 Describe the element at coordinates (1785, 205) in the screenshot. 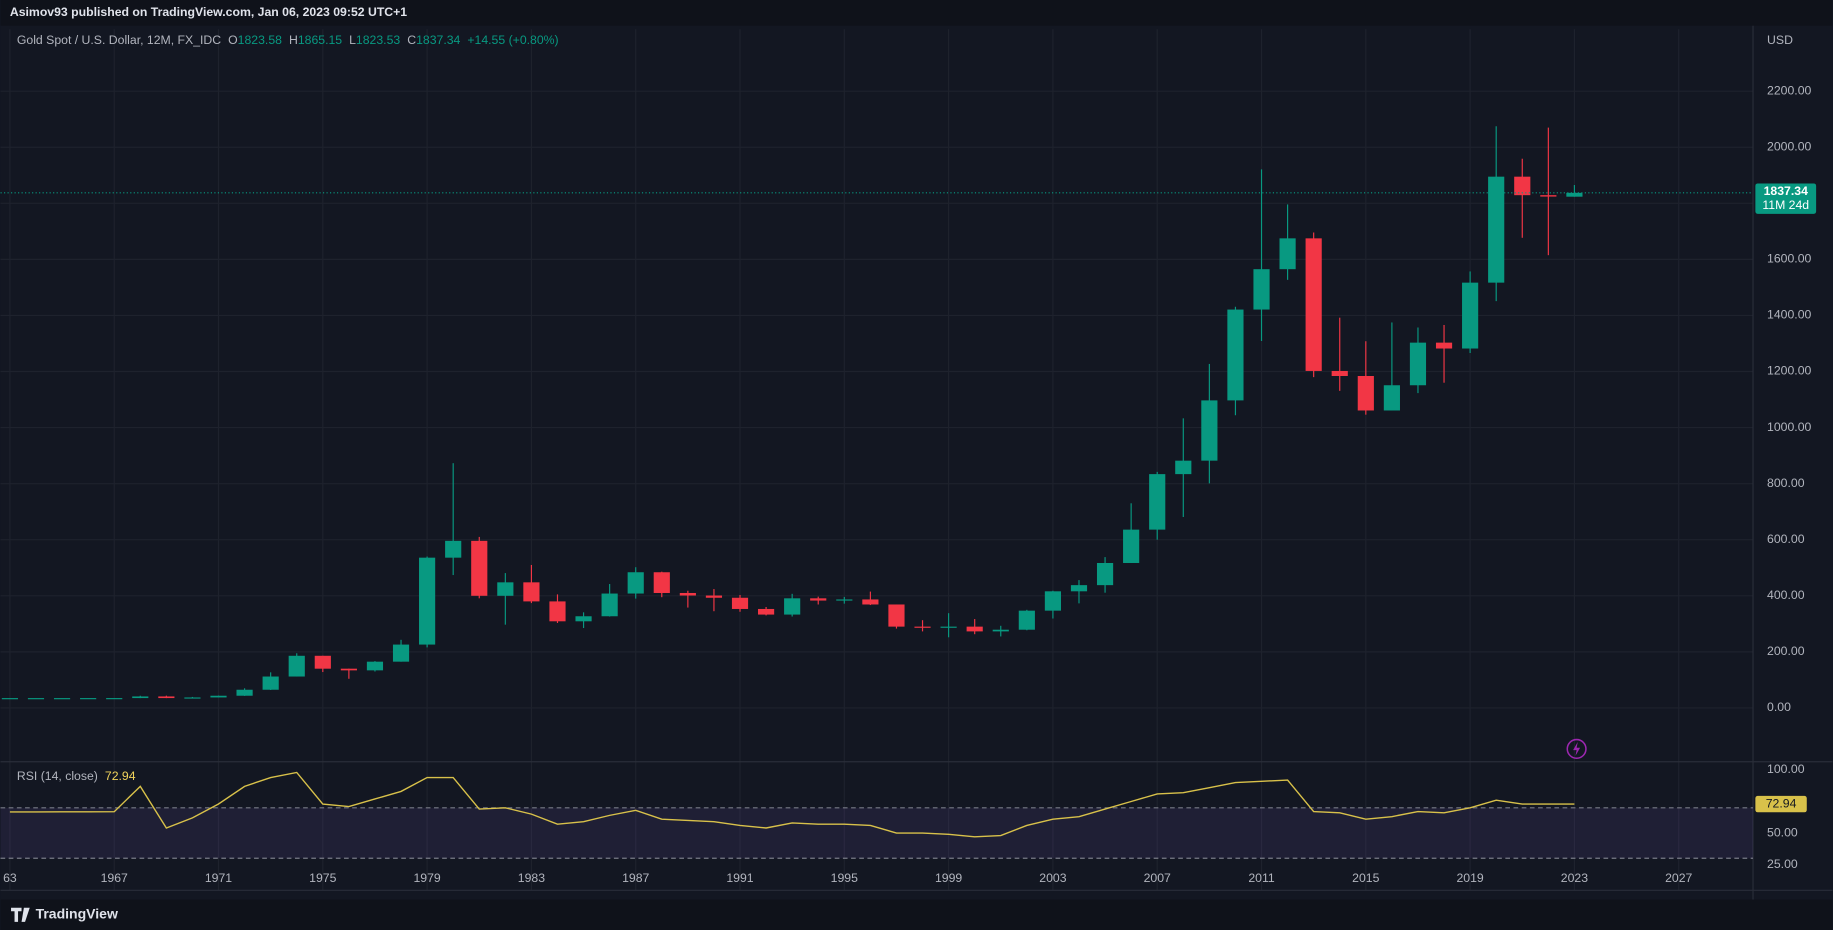

I see `countdown: 11M 24d` at that location.